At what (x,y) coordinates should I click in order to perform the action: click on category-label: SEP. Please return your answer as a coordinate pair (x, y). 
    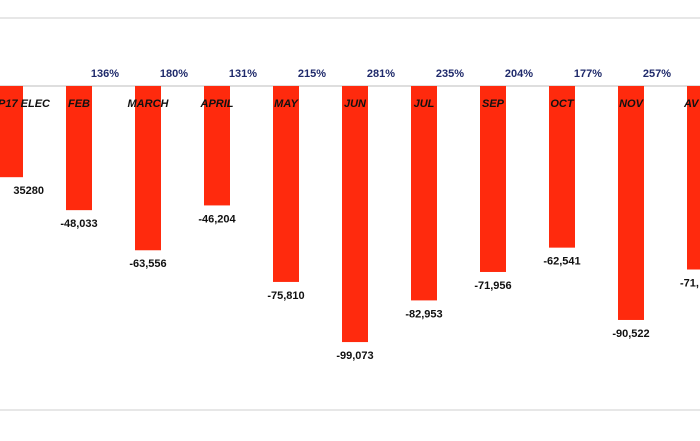
    Looking at the image, I should click on (493, 104).